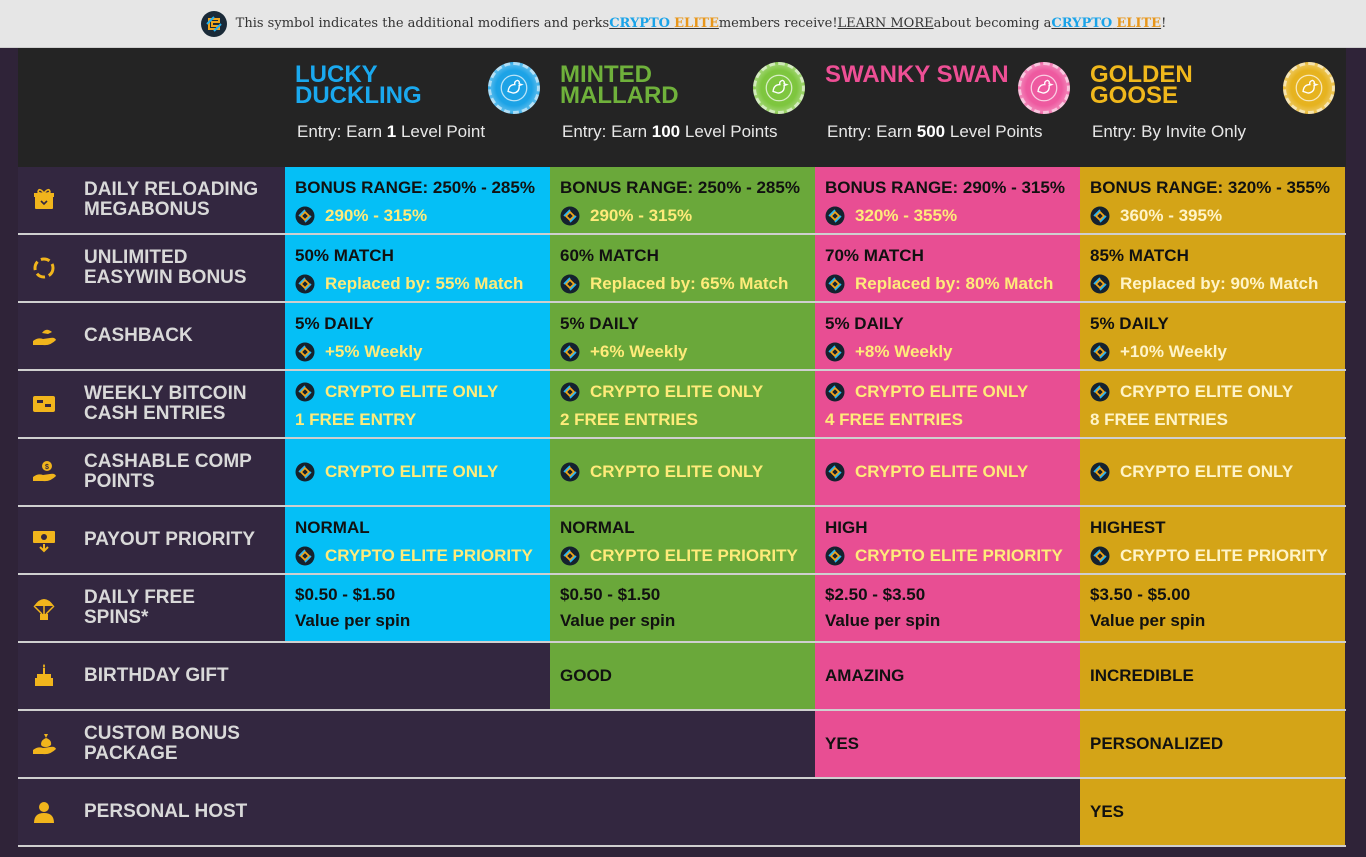  What do you see at coordinates (894, 419) in the screenshot?
I see `elite-entries: 4 FREE ENTRIES` at bounding box center [894, 419].